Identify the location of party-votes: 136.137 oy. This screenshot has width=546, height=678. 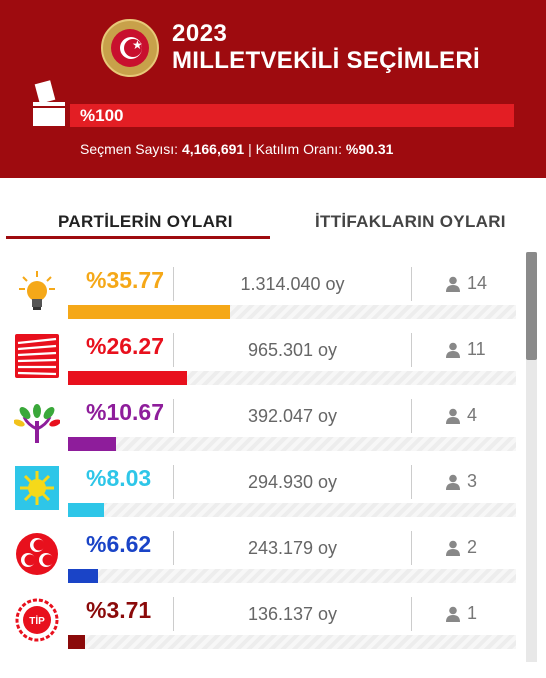
(292, 614).